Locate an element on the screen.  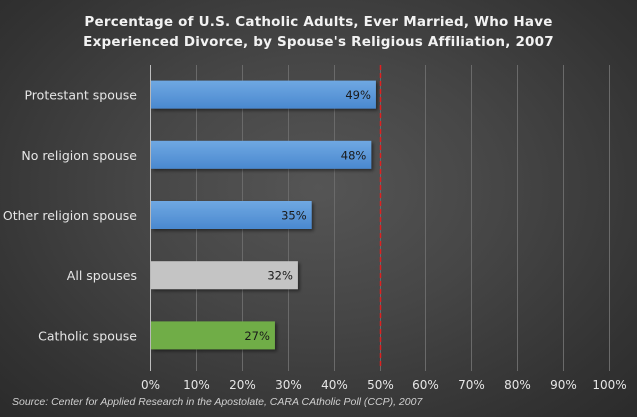
category-label: No religion spouse is located at coordinates (79, 155).